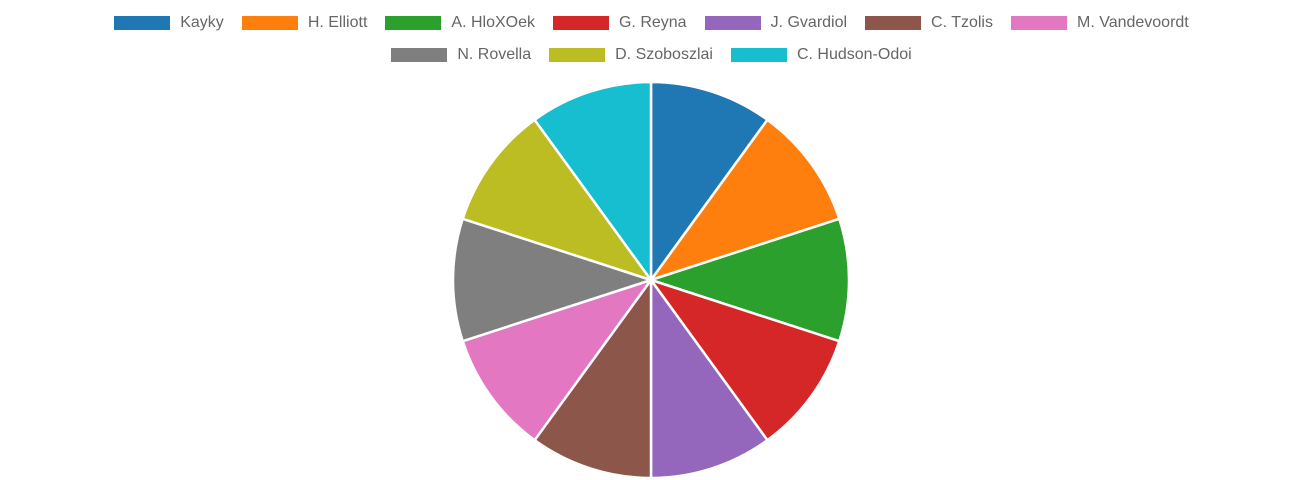  I want to click on legend-item: C. Hudson-Odoi, so click(821, 55).